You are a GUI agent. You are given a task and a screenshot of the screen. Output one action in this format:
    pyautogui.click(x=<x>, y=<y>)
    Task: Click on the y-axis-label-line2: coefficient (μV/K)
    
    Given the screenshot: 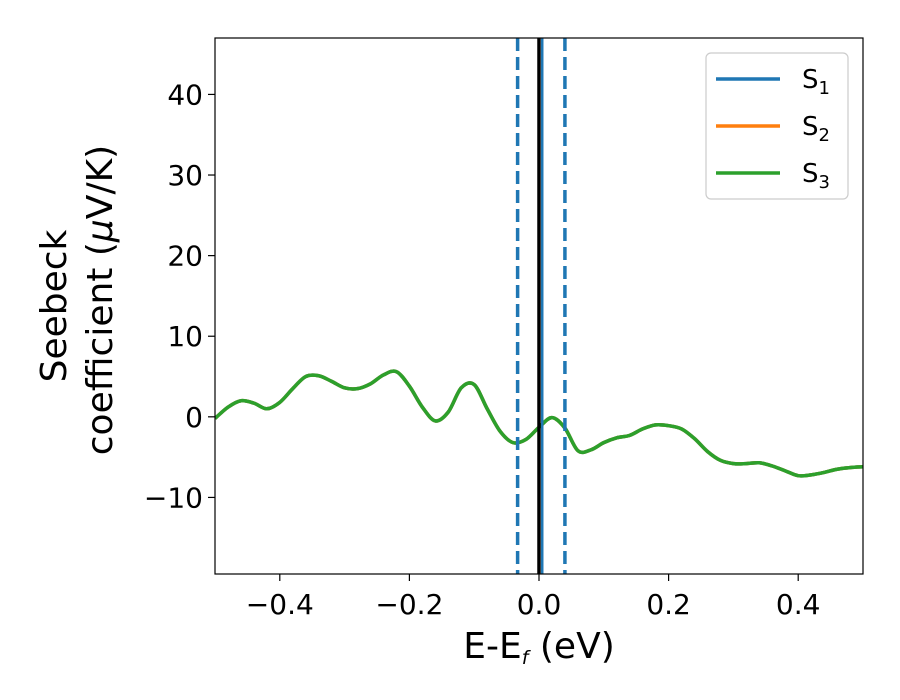 What is the action you would take?
    pyautogui.click(x=100, y=300)
    